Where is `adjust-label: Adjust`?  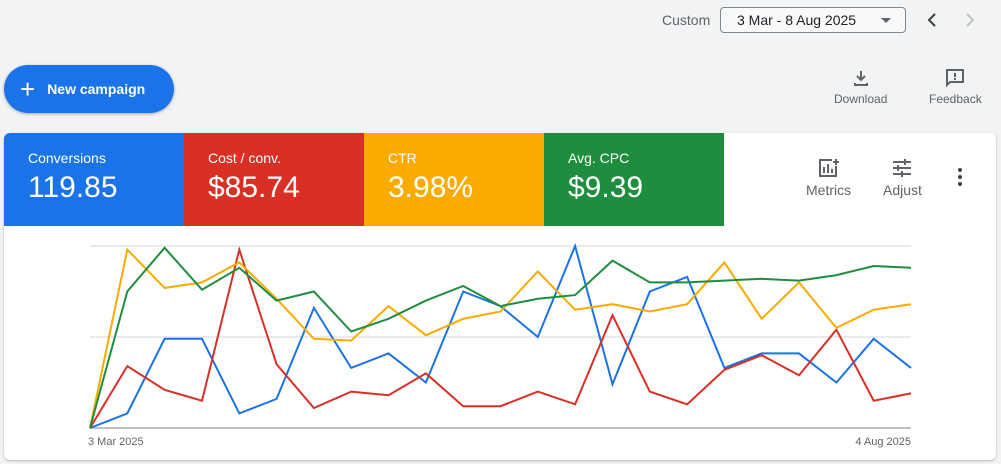
adjust-label: Adjust is located at coordinates (902, 190).